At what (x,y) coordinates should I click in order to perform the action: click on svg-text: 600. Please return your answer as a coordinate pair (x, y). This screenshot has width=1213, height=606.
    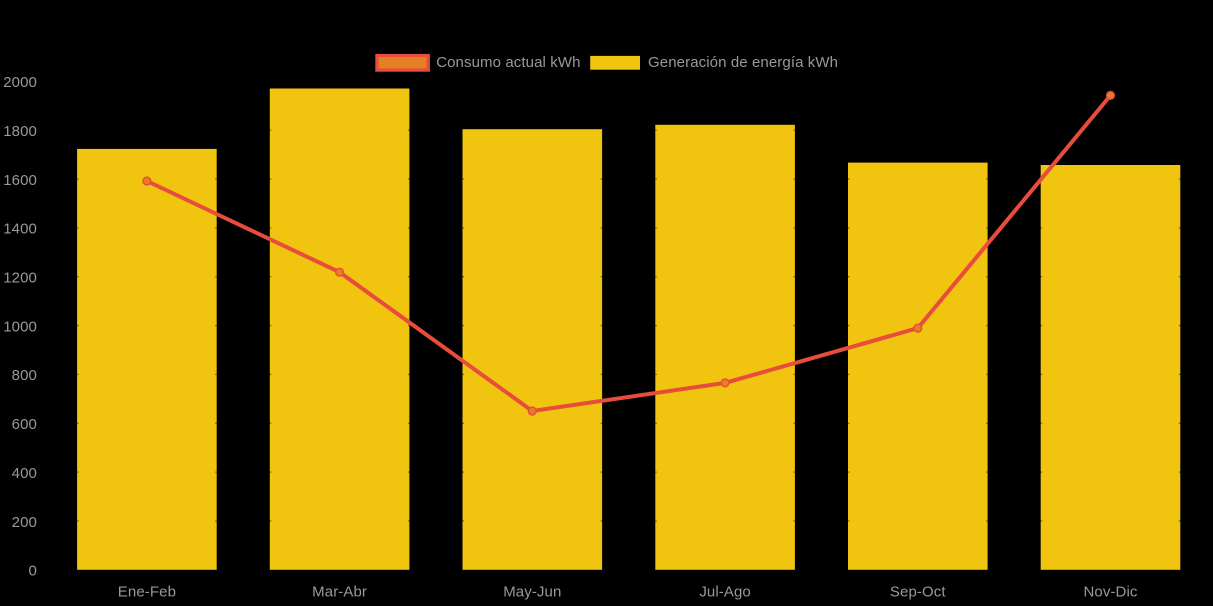
    Looking at the image, I should click on (24, 424).